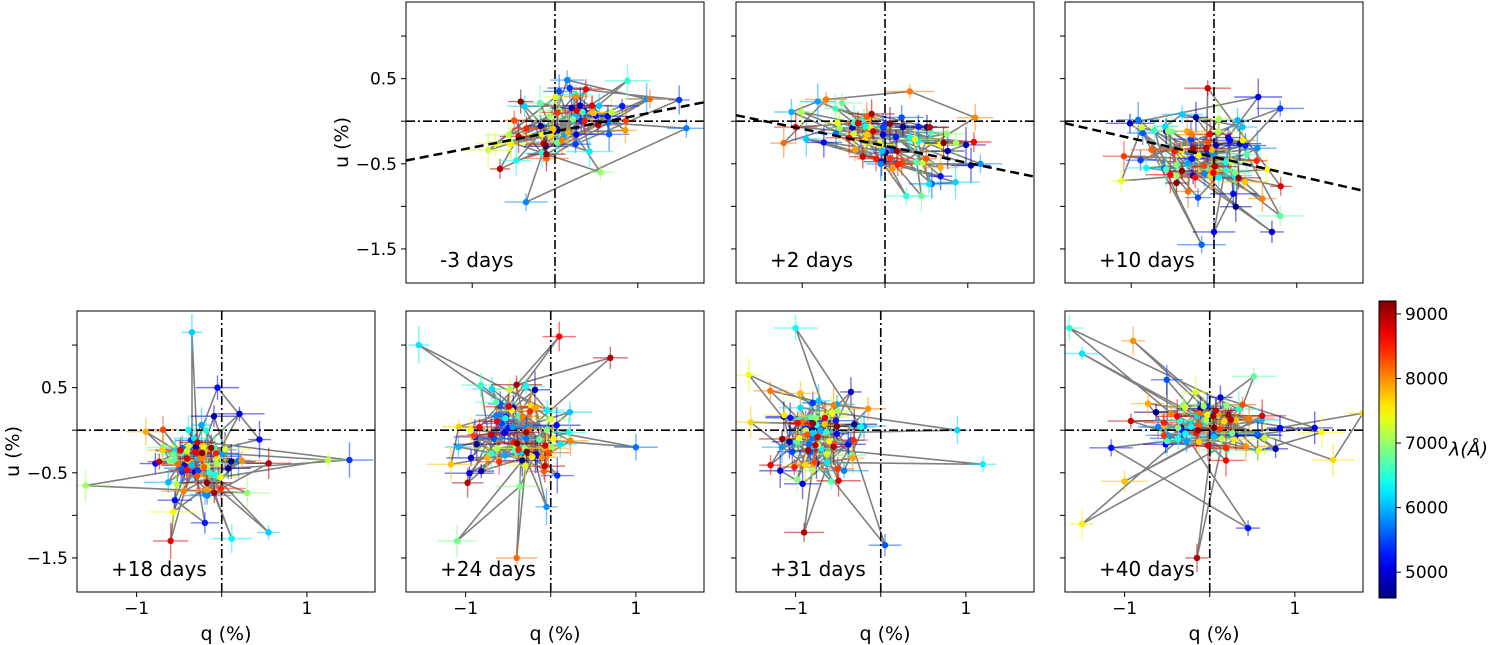 The width and height of the screenshot is (1502, 645). What do you see at coordinates (1433, 449) in the screenshot?
I see `colorbar: 5000 6000 7000 8000 9000 λ(Å)` at bounding box center [1433, 449].